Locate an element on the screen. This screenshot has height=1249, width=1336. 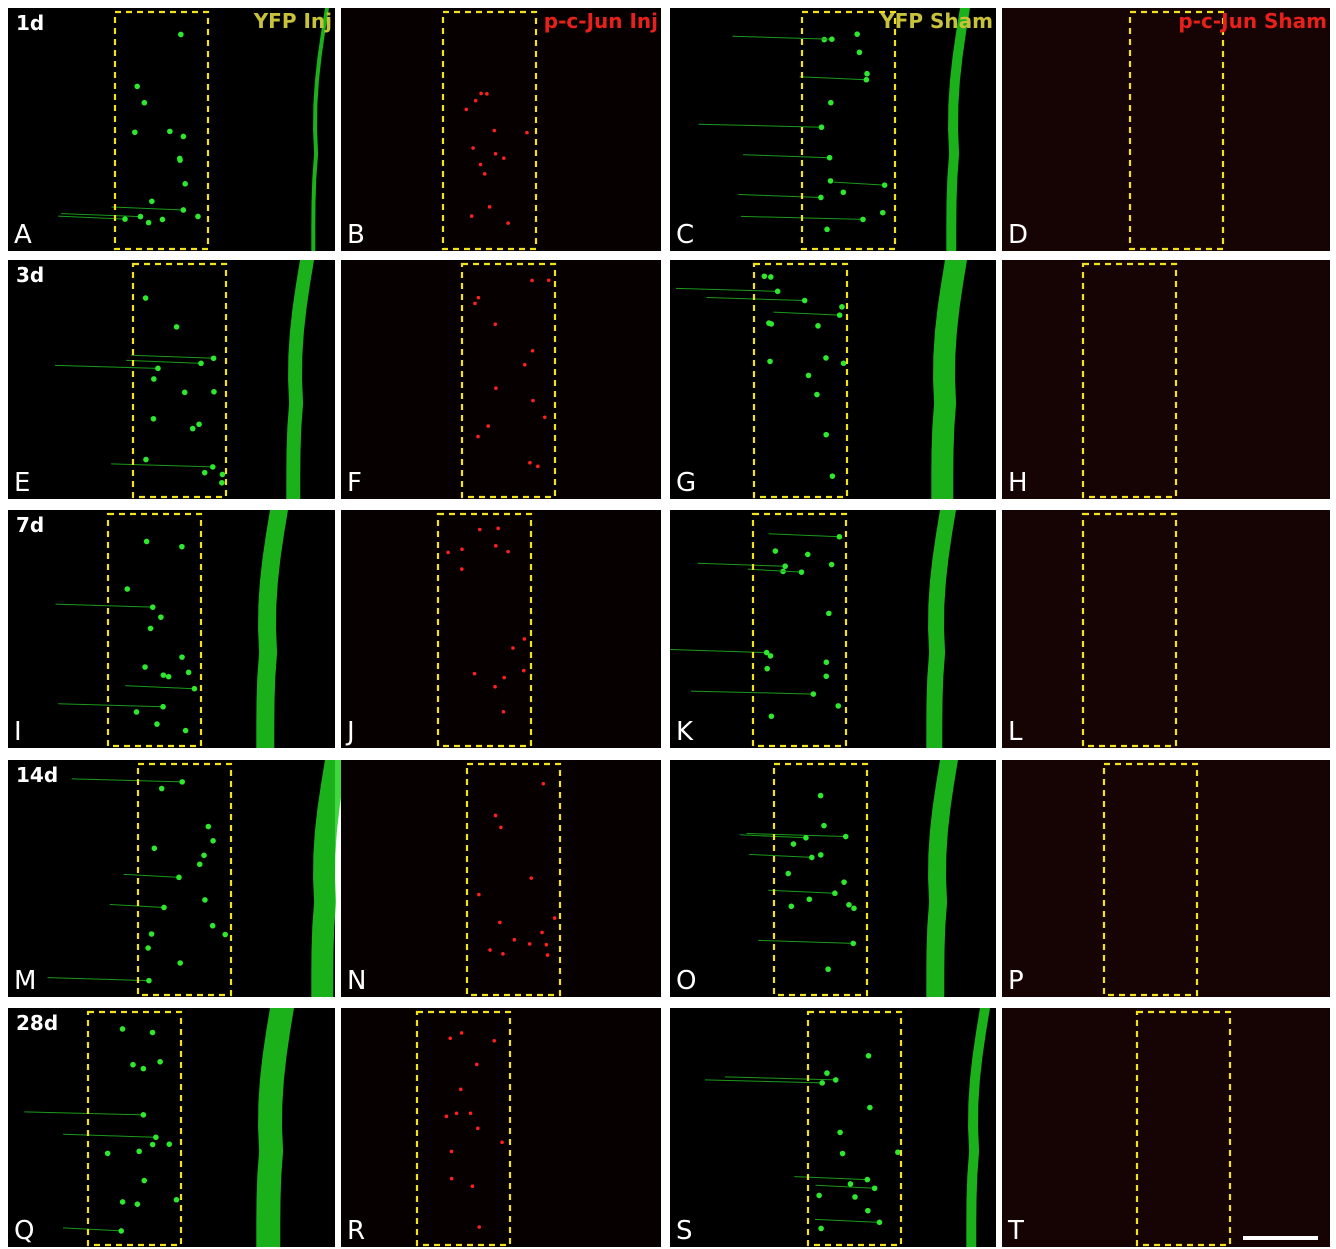
panel-letter: F is located at coordinates (354, 483).